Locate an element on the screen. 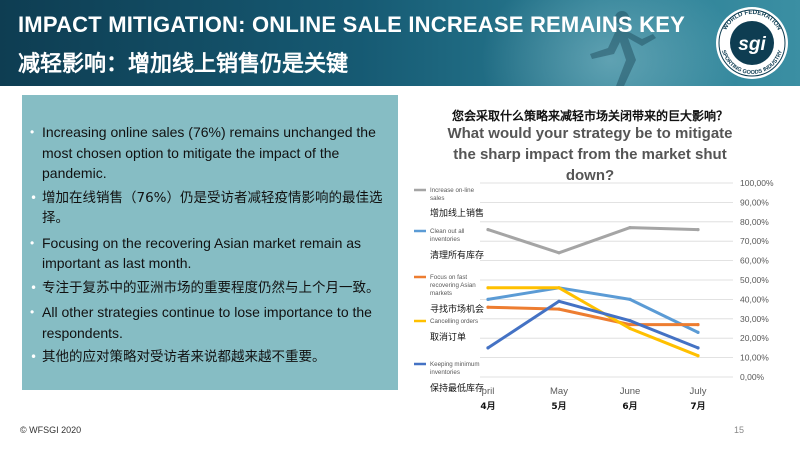  bullet-item: • 专注于复苏中的亚洲市场的重要程度仍然与上个月一致。 is located at coordinates (211, 288).